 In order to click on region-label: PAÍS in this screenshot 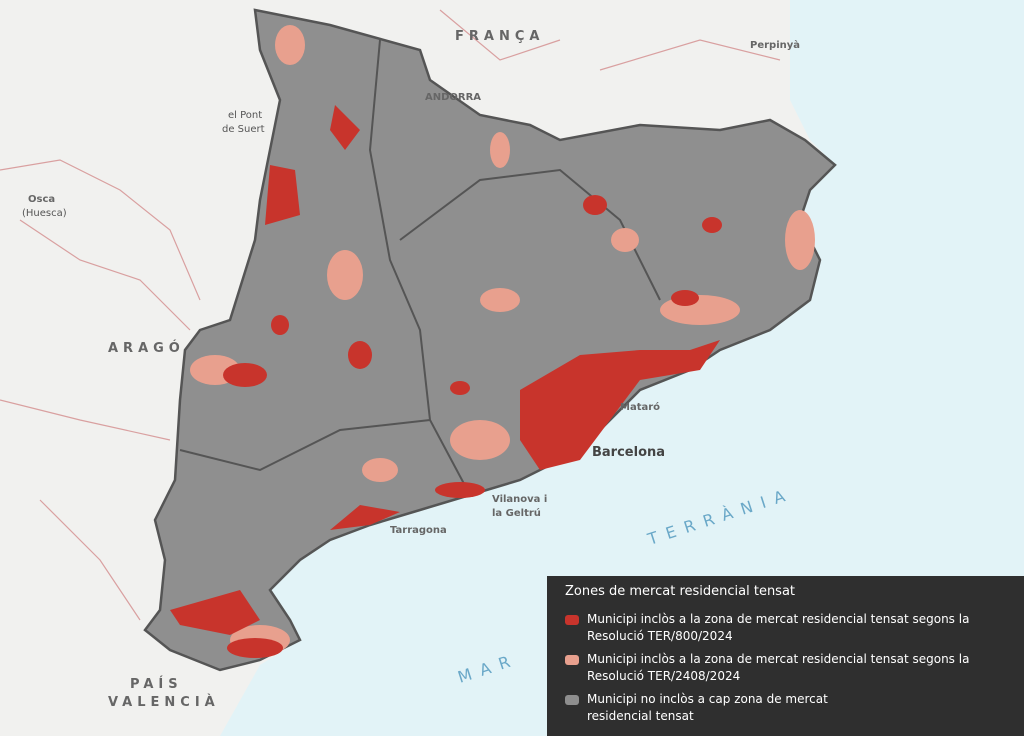, I will do `click(156, 684)`.